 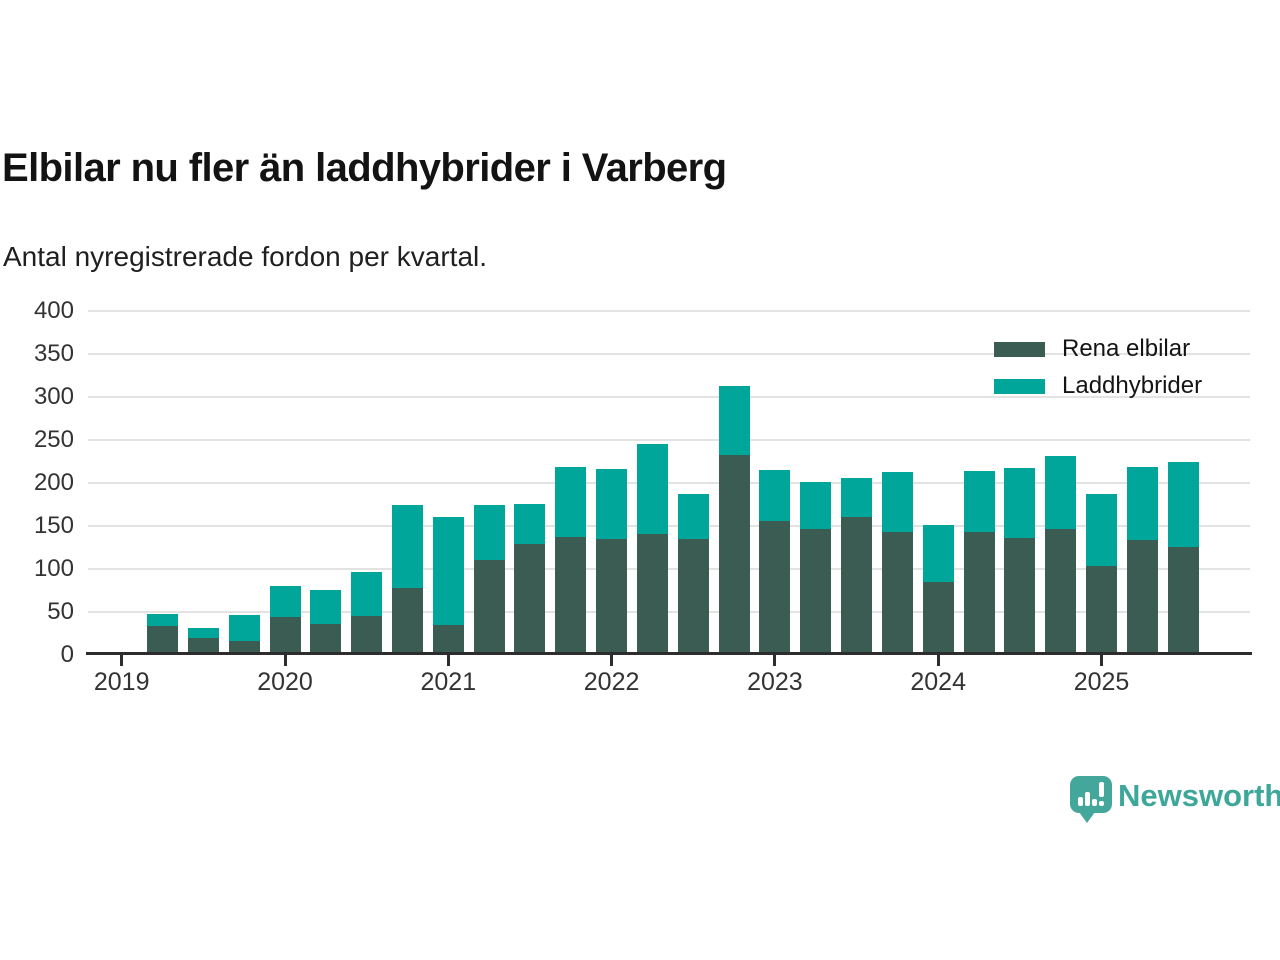 What do you see at coordinates (1199, 795) in the screenshot?
I see `brand-name: Newsworthy` at bounding box center [1199, 795].